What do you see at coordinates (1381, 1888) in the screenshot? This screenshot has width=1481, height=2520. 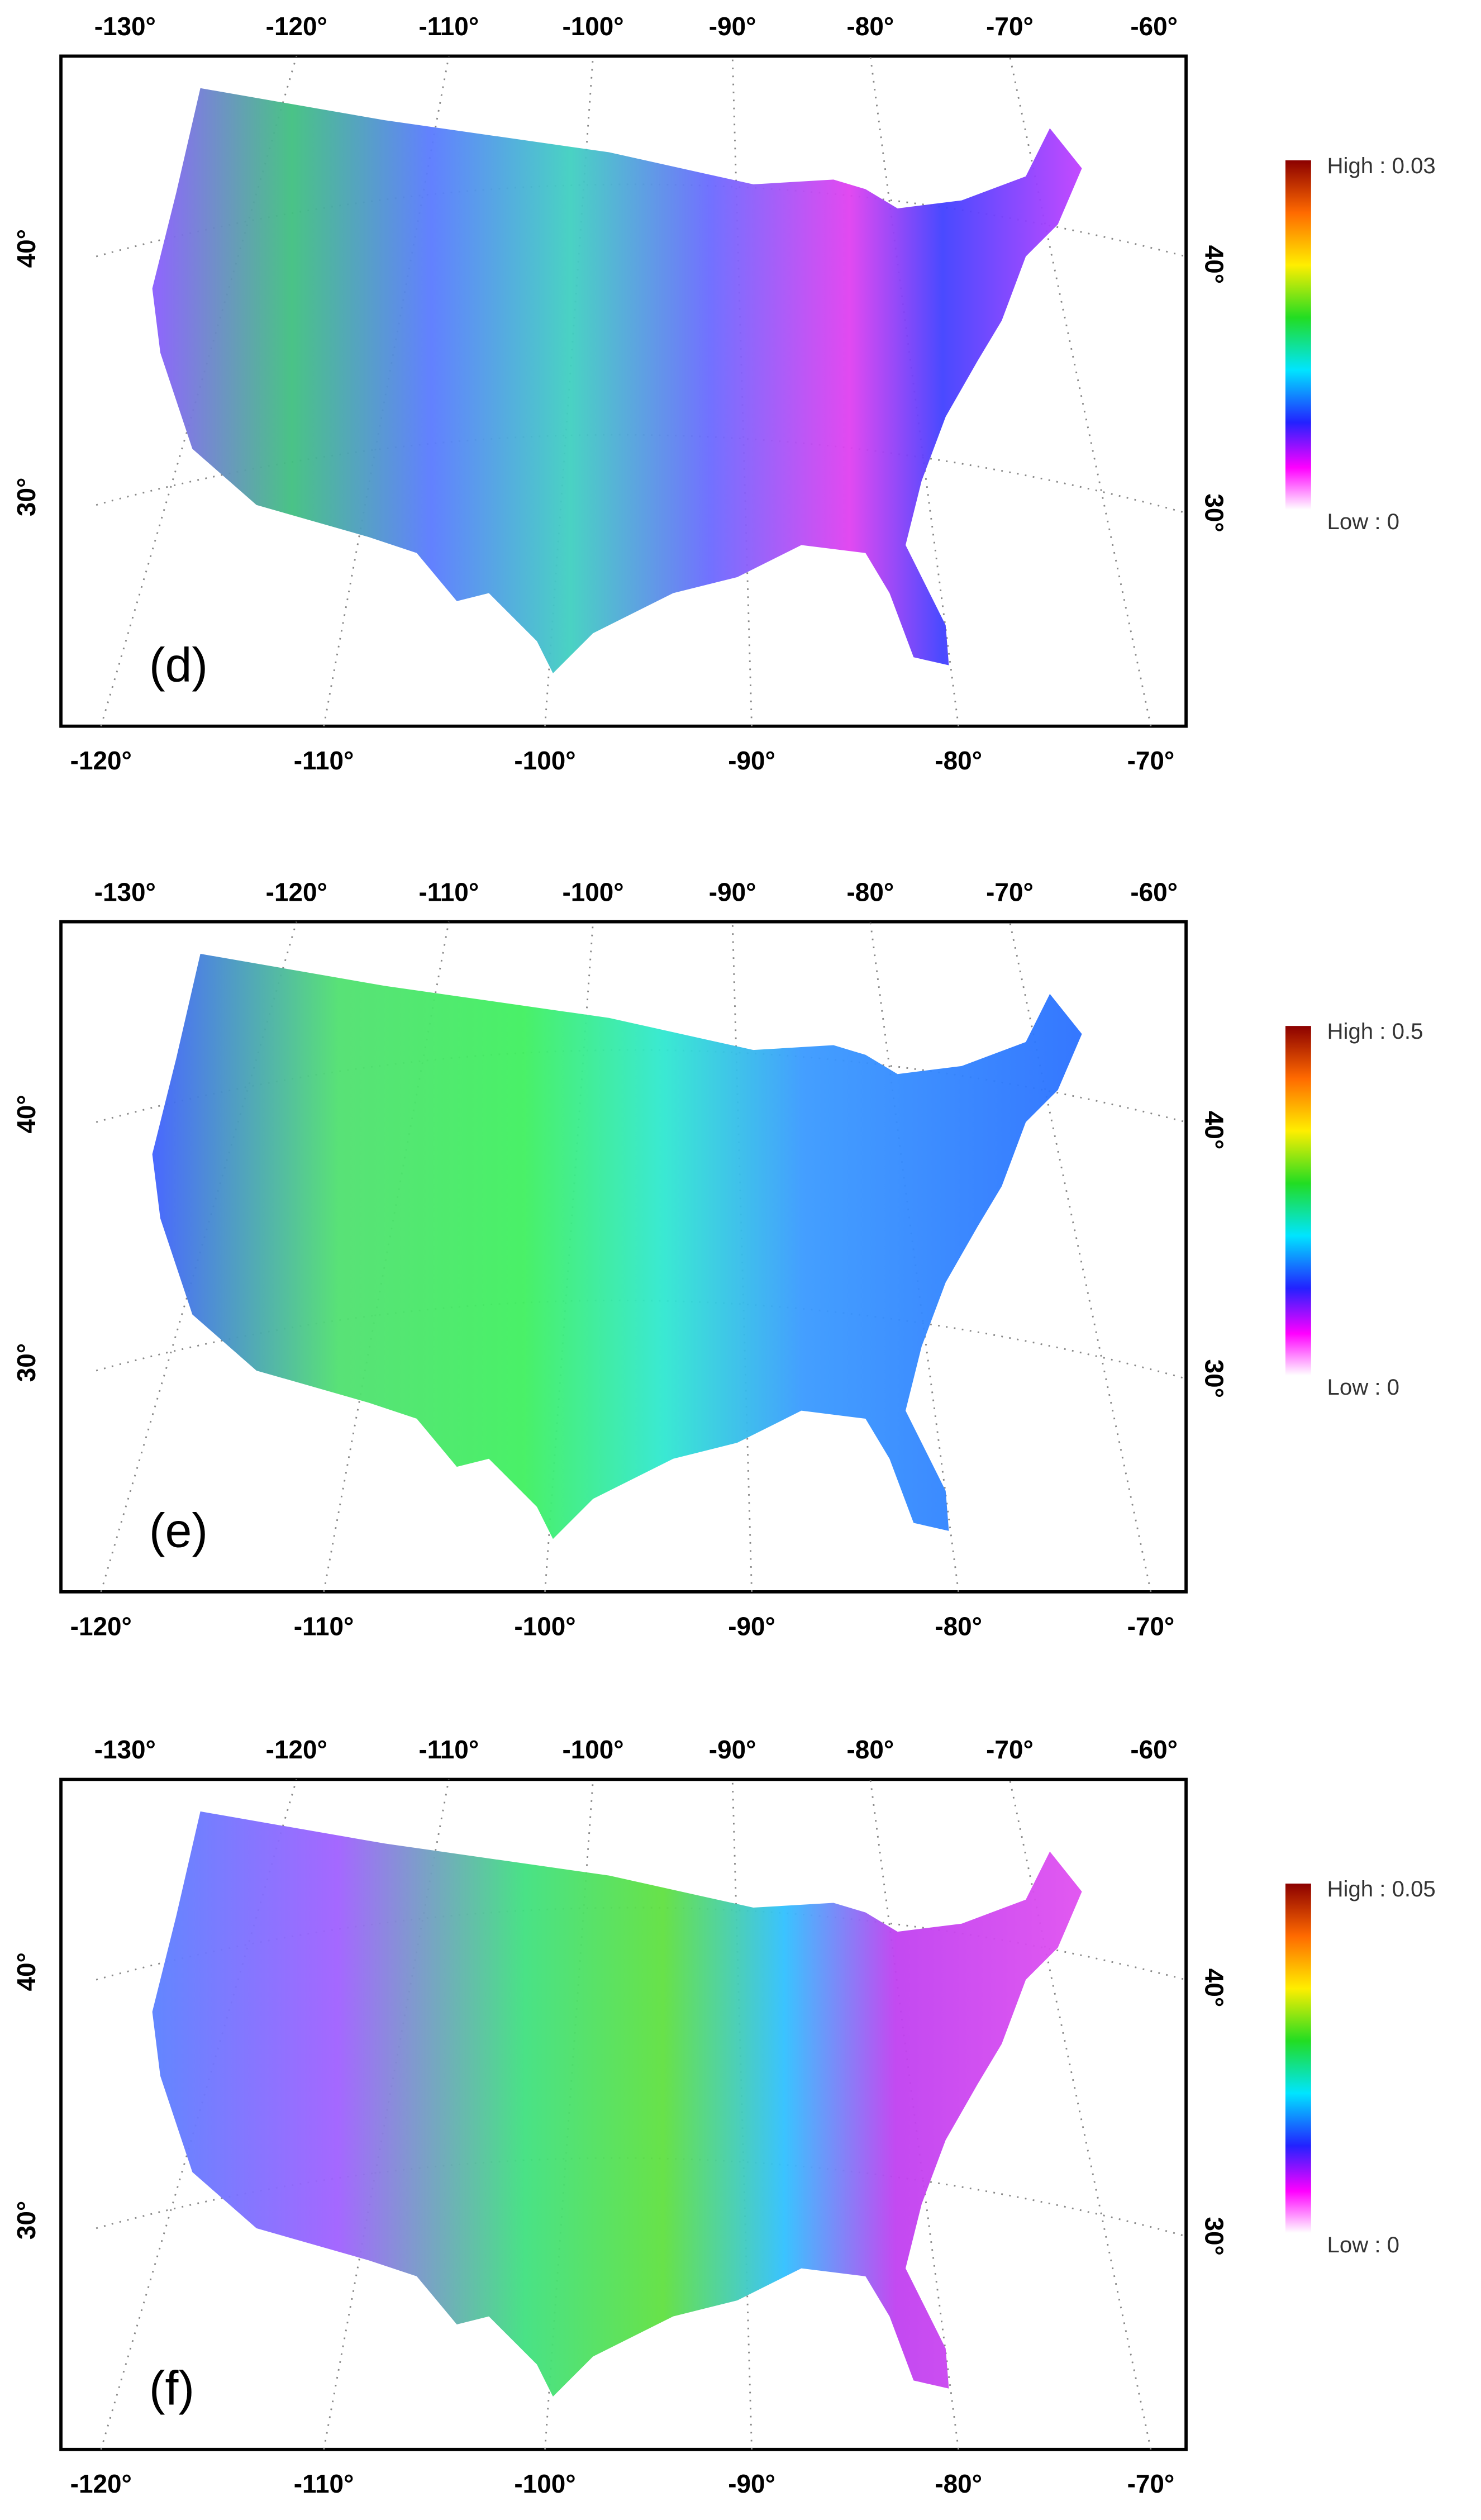 I see `legend-high: High : 0.05` at bounding box center [1381, 1888].